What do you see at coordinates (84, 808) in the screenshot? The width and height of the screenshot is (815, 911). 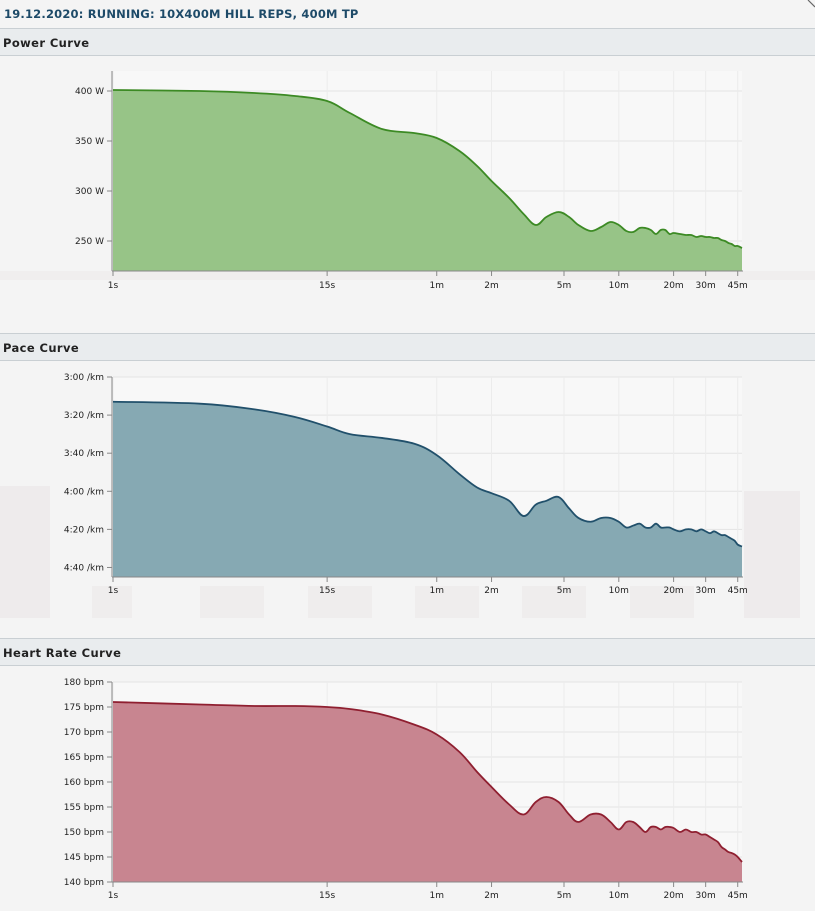 I see `y-tick-label: 155 bpm` at bounding box center [84, 808].